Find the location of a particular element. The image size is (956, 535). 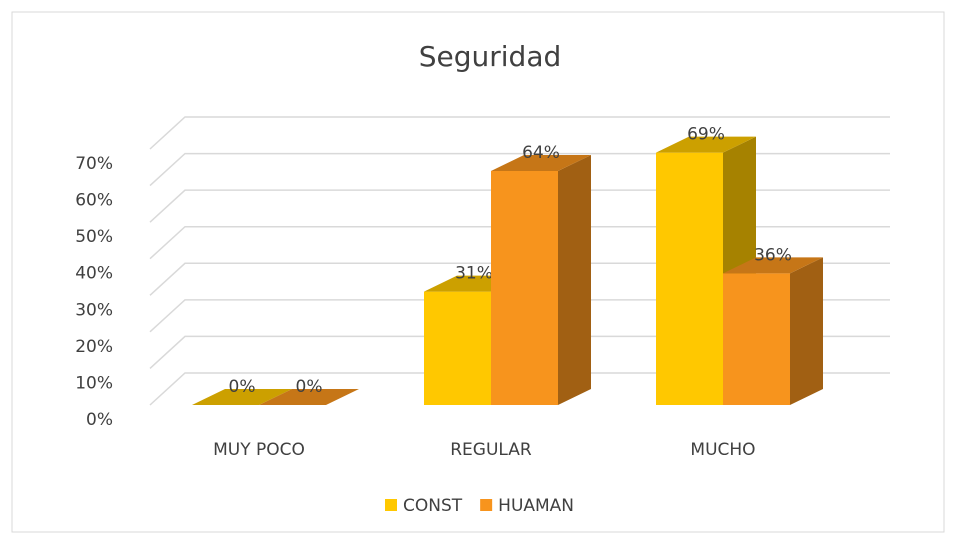

y-tick-label: 40% is located at coordinates (94, 274).